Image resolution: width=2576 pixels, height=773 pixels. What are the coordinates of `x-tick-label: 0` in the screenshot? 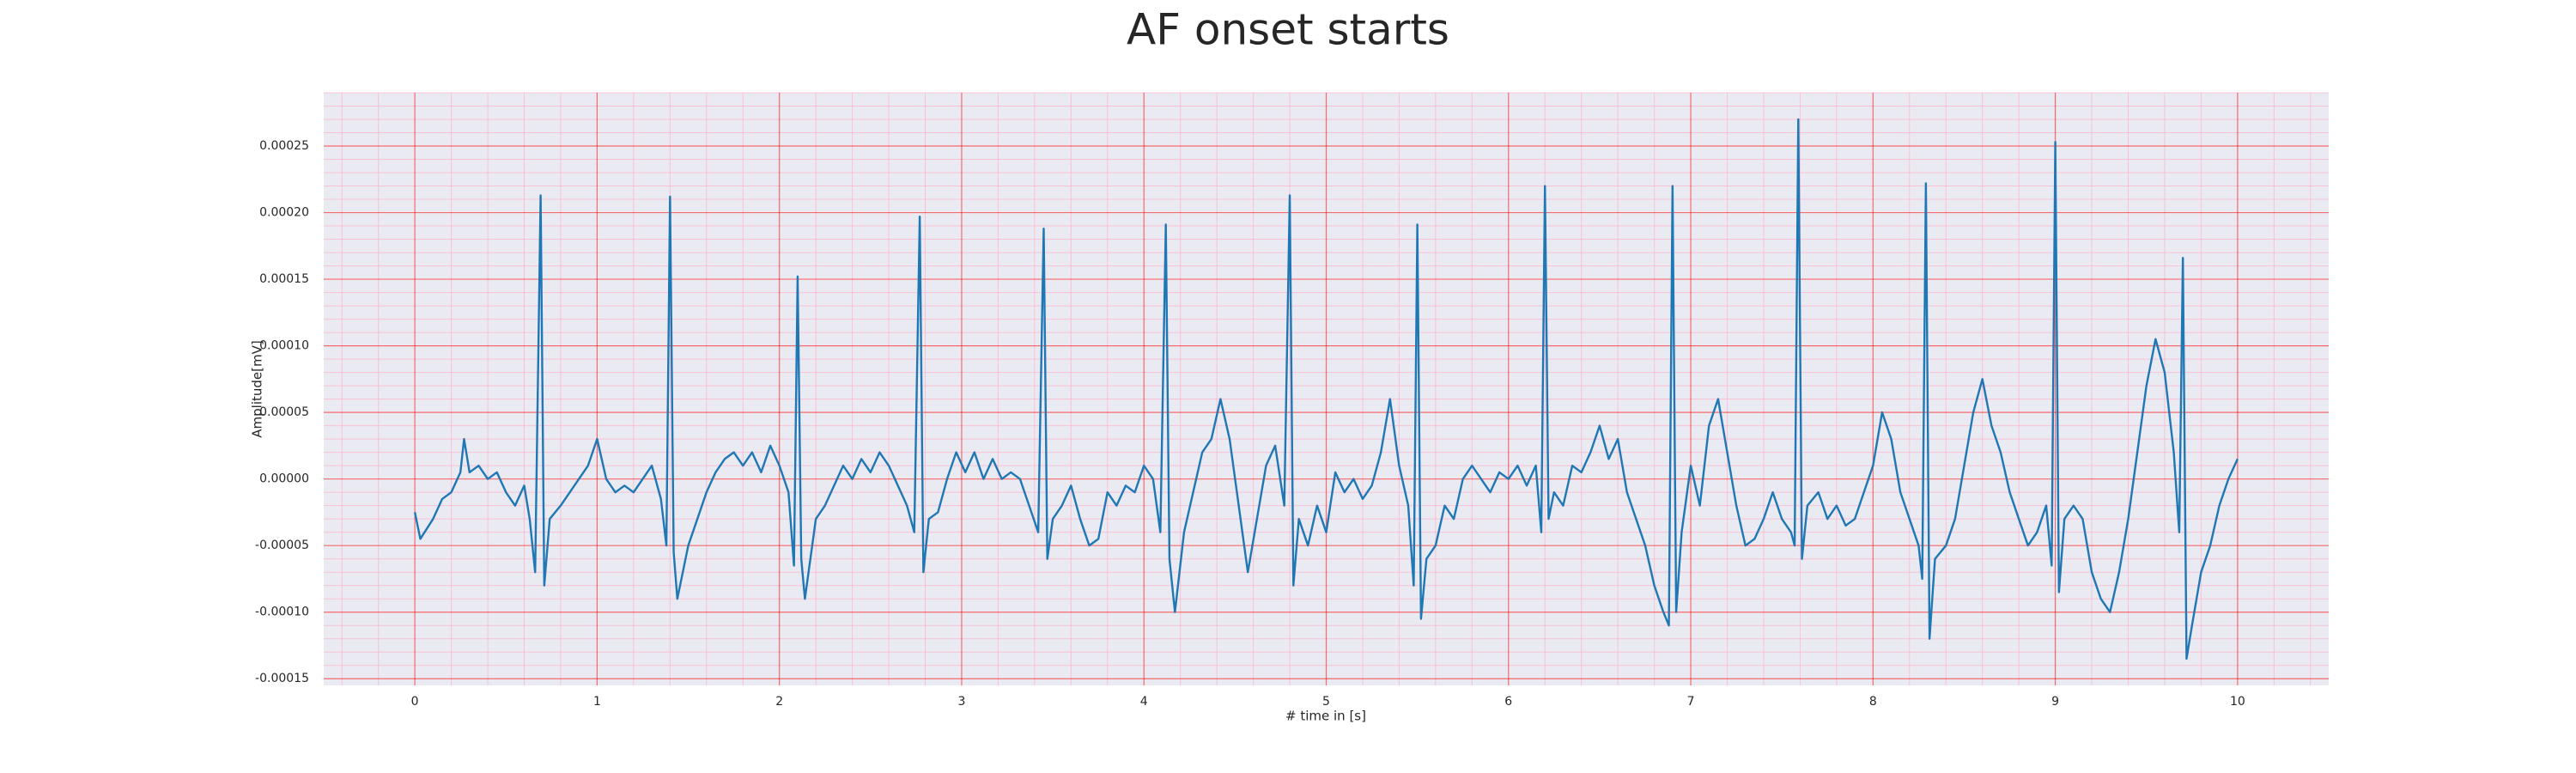 It's located at (415, 702).